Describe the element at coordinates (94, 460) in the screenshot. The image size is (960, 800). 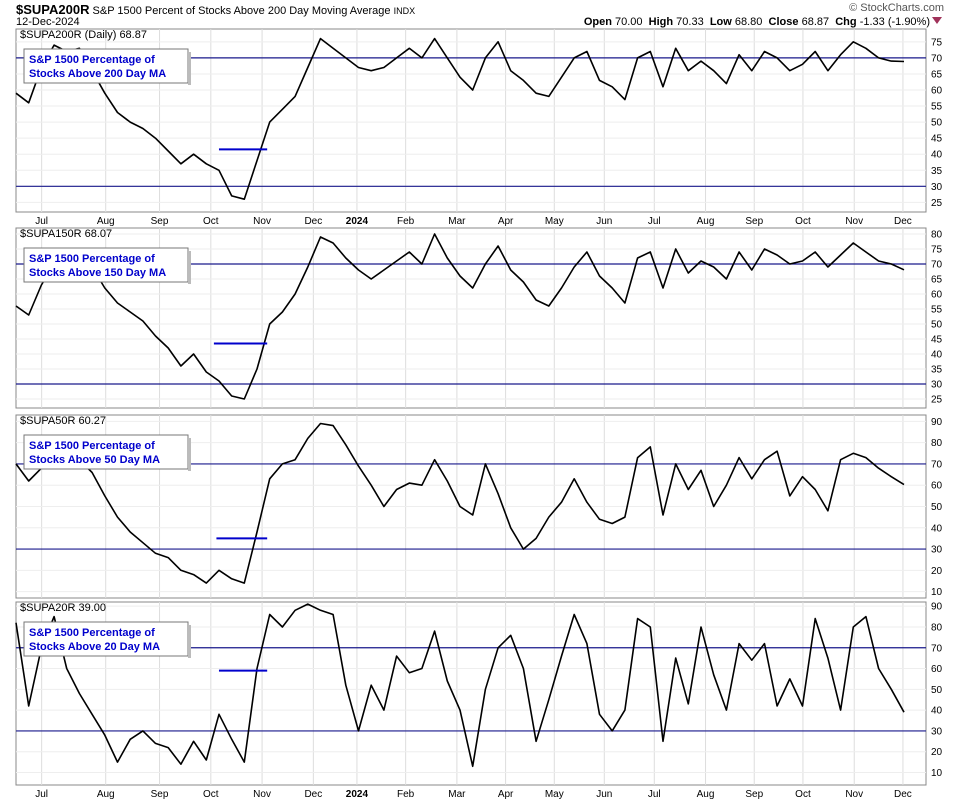
I see `legend-line-2: Stocks Above 50 Day MA` at that location.